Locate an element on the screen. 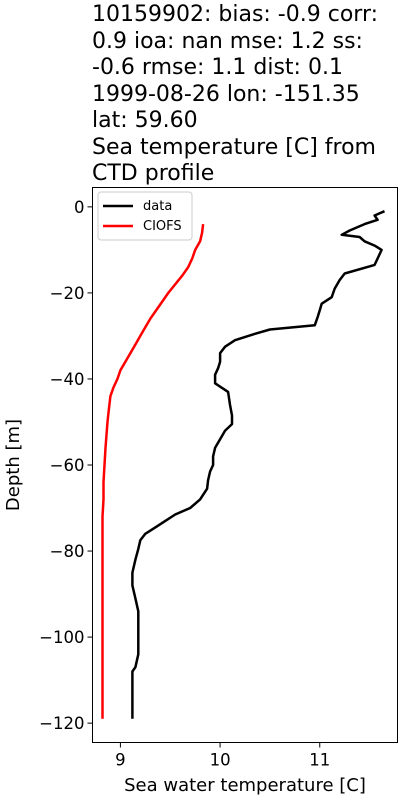 This screenshot has width=400, height=800. legend-box is located at coordinates (145, 216).